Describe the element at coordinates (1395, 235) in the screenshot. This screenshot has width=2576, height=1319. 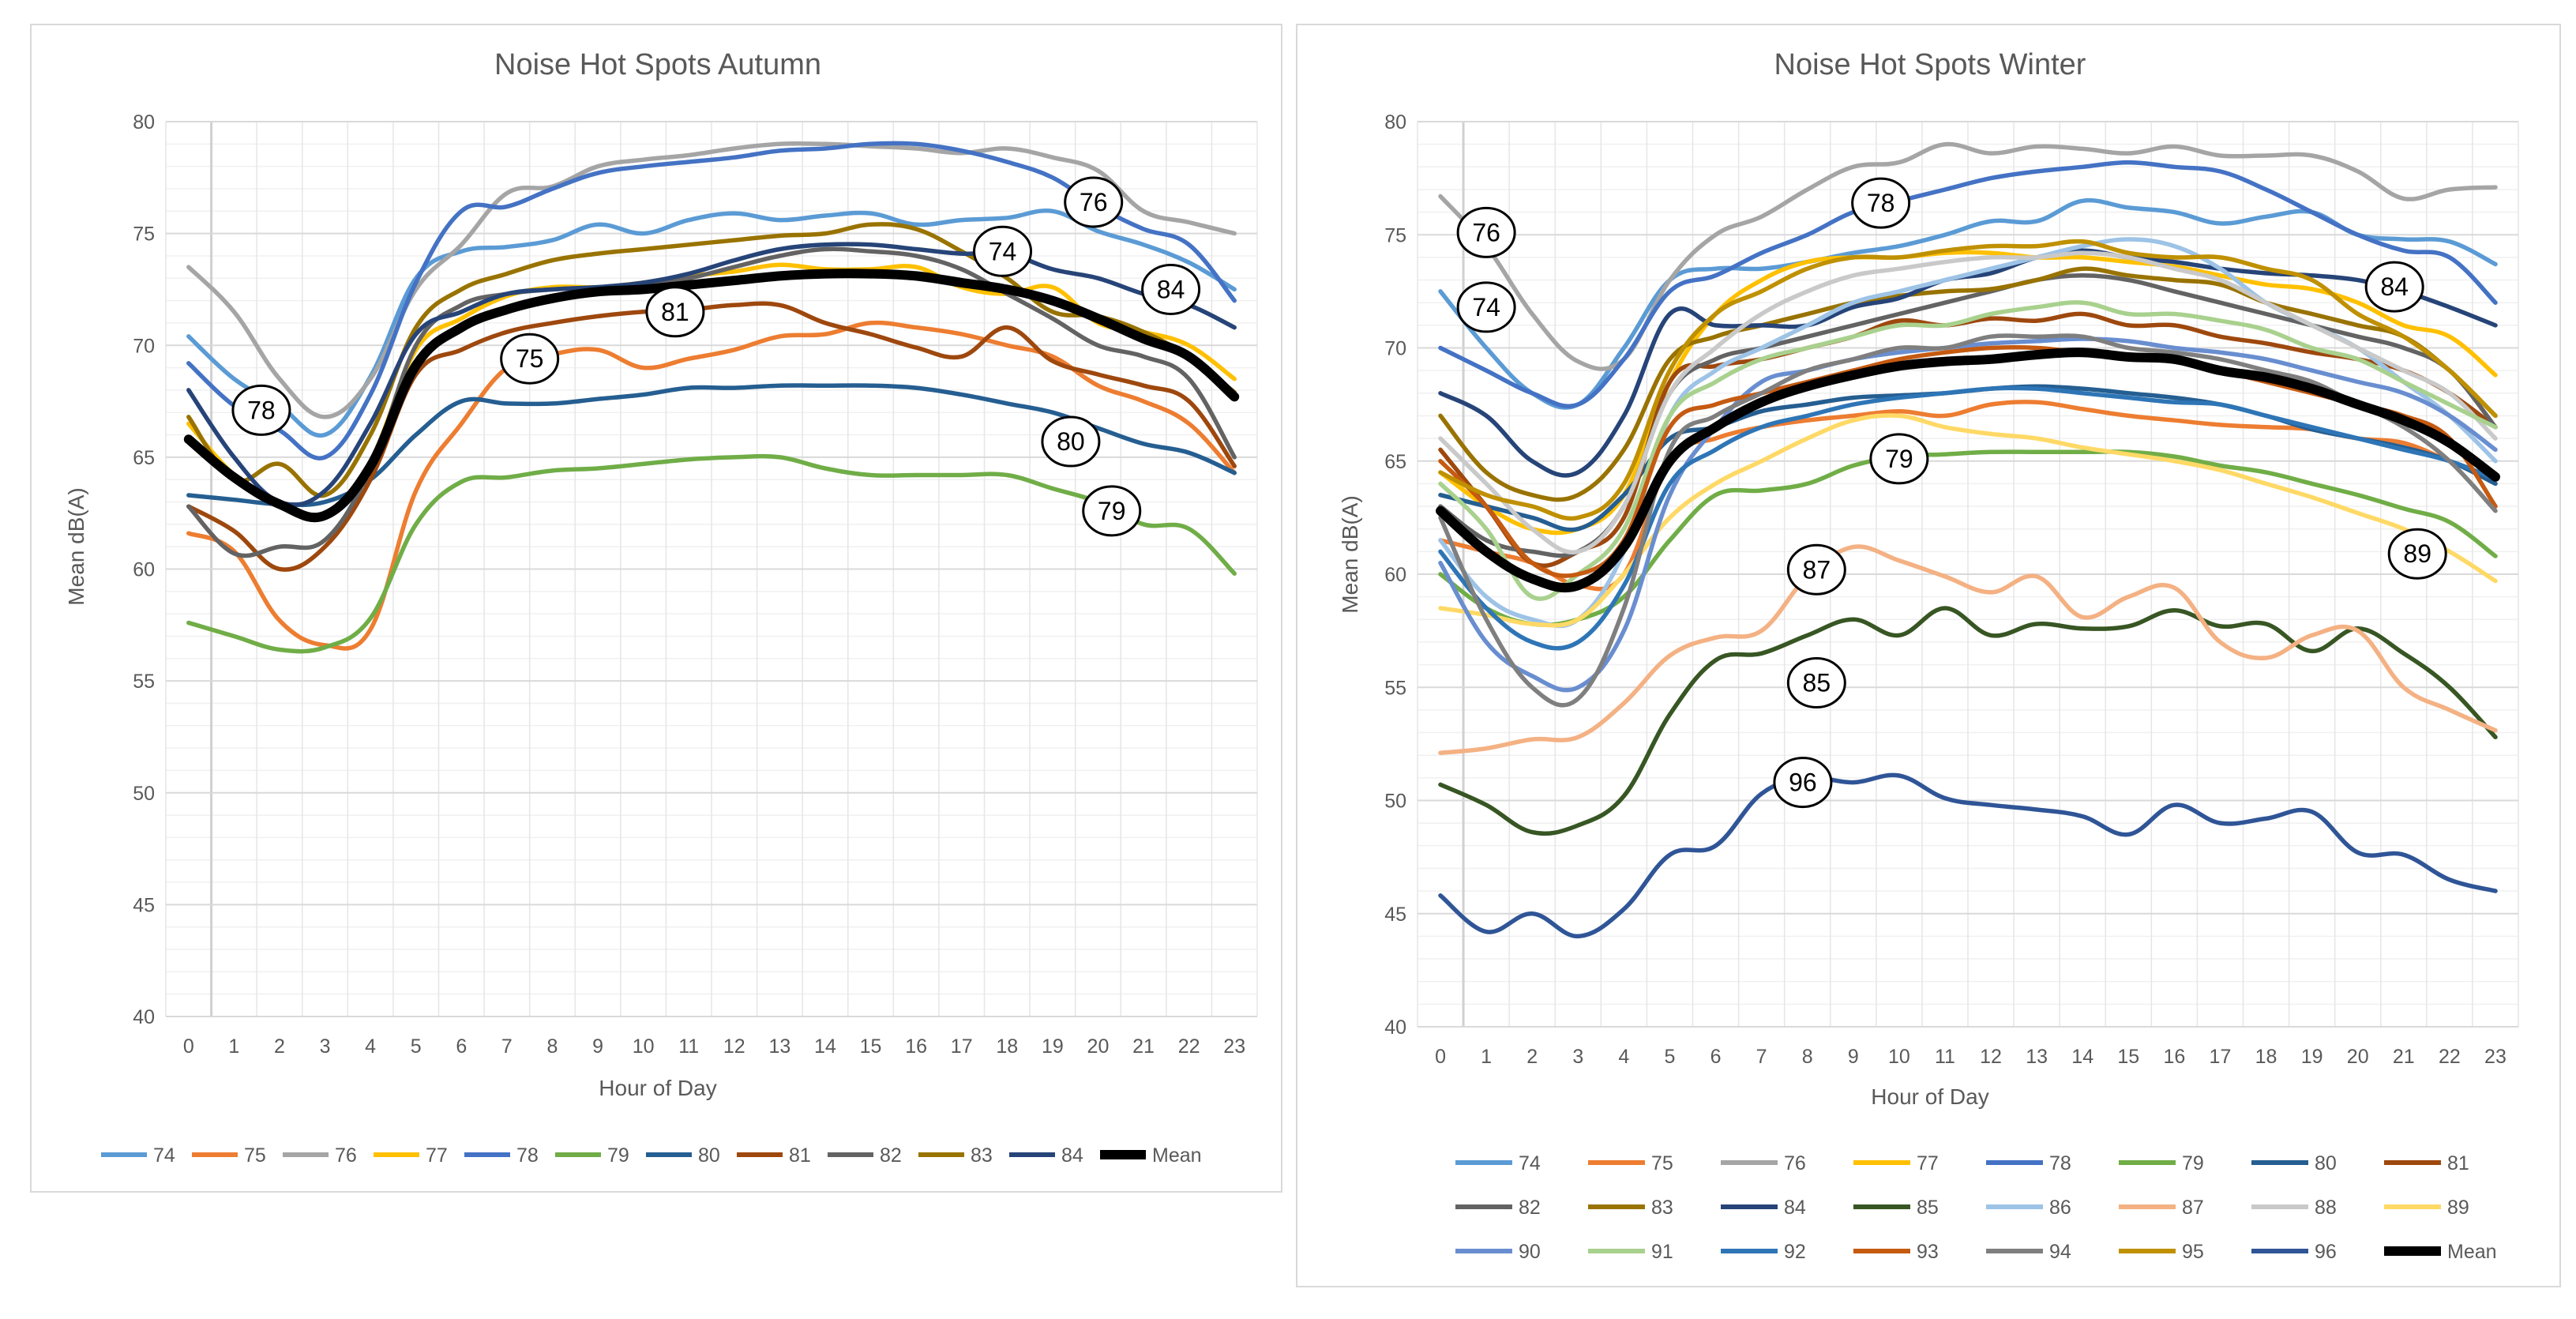
I see `y-tick-label: 75` at that location.